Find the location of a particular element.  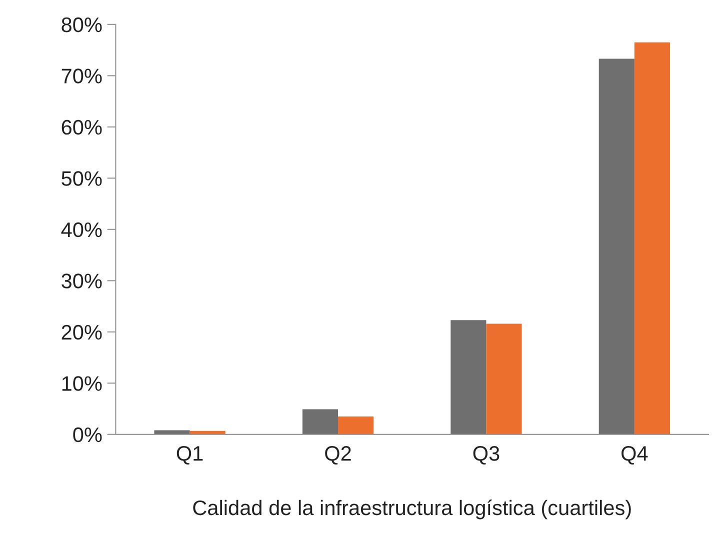

y-tick-label: 80% is located at coordinates (82, 24).